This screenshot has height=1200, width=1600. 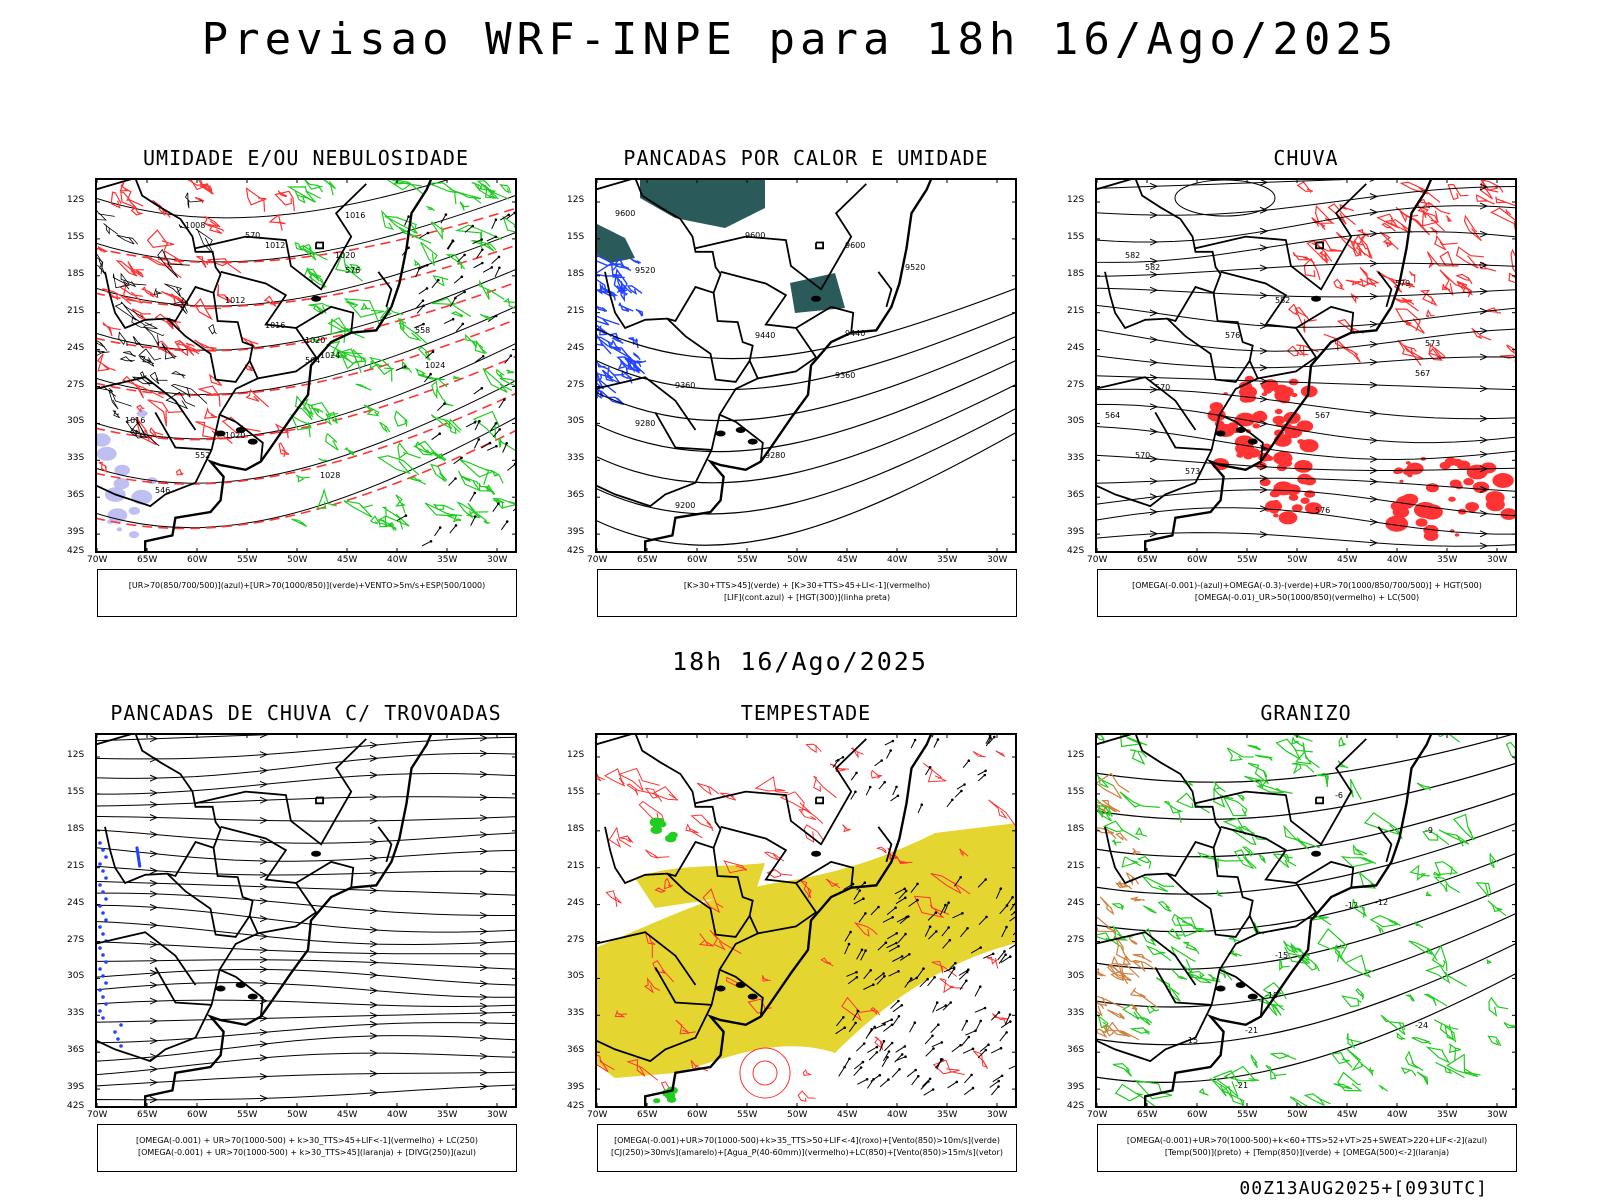 I want to click on contour-label: -24, so click(x=1421, y=1025).